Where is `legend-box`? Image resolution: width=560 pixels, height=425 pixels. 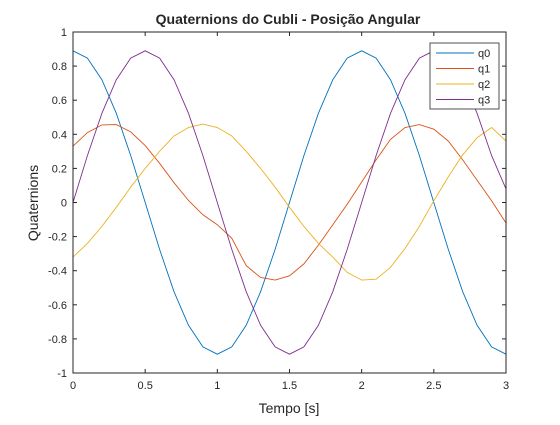 legend-box is located at coordinates (464, 76).